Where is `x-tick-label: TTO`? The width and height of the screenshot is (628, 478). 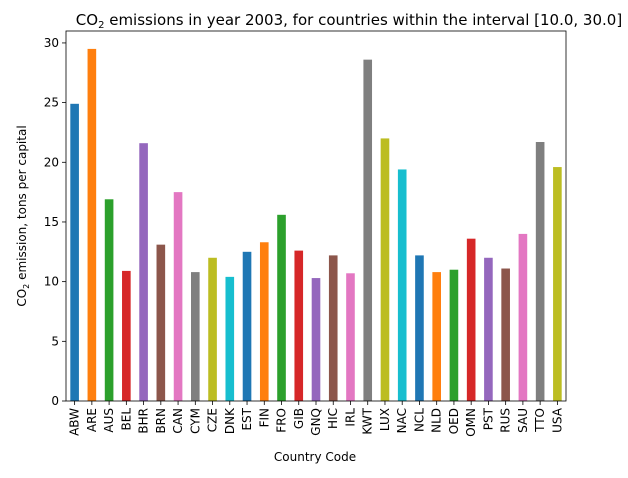
x-tick-label: TTO is located at coordinates (540, 420).